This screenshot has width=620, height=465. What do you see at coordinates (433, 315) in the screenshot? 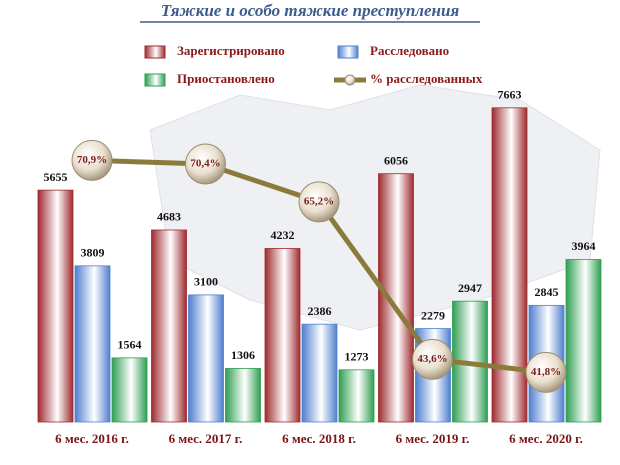
I see `value-label: 2279` at bounding box center [433, 315].